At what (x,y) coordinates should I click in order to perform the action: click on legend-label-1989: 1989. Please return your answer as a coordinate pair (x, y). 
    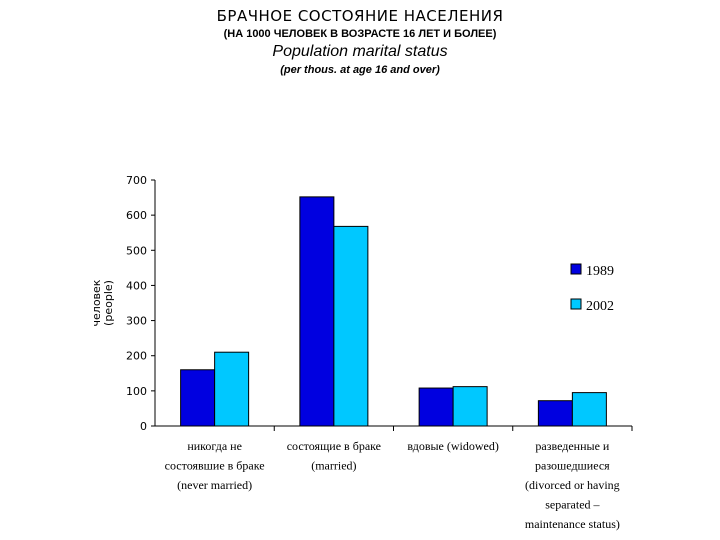
    Looking at the image, I should click on (600, 271).